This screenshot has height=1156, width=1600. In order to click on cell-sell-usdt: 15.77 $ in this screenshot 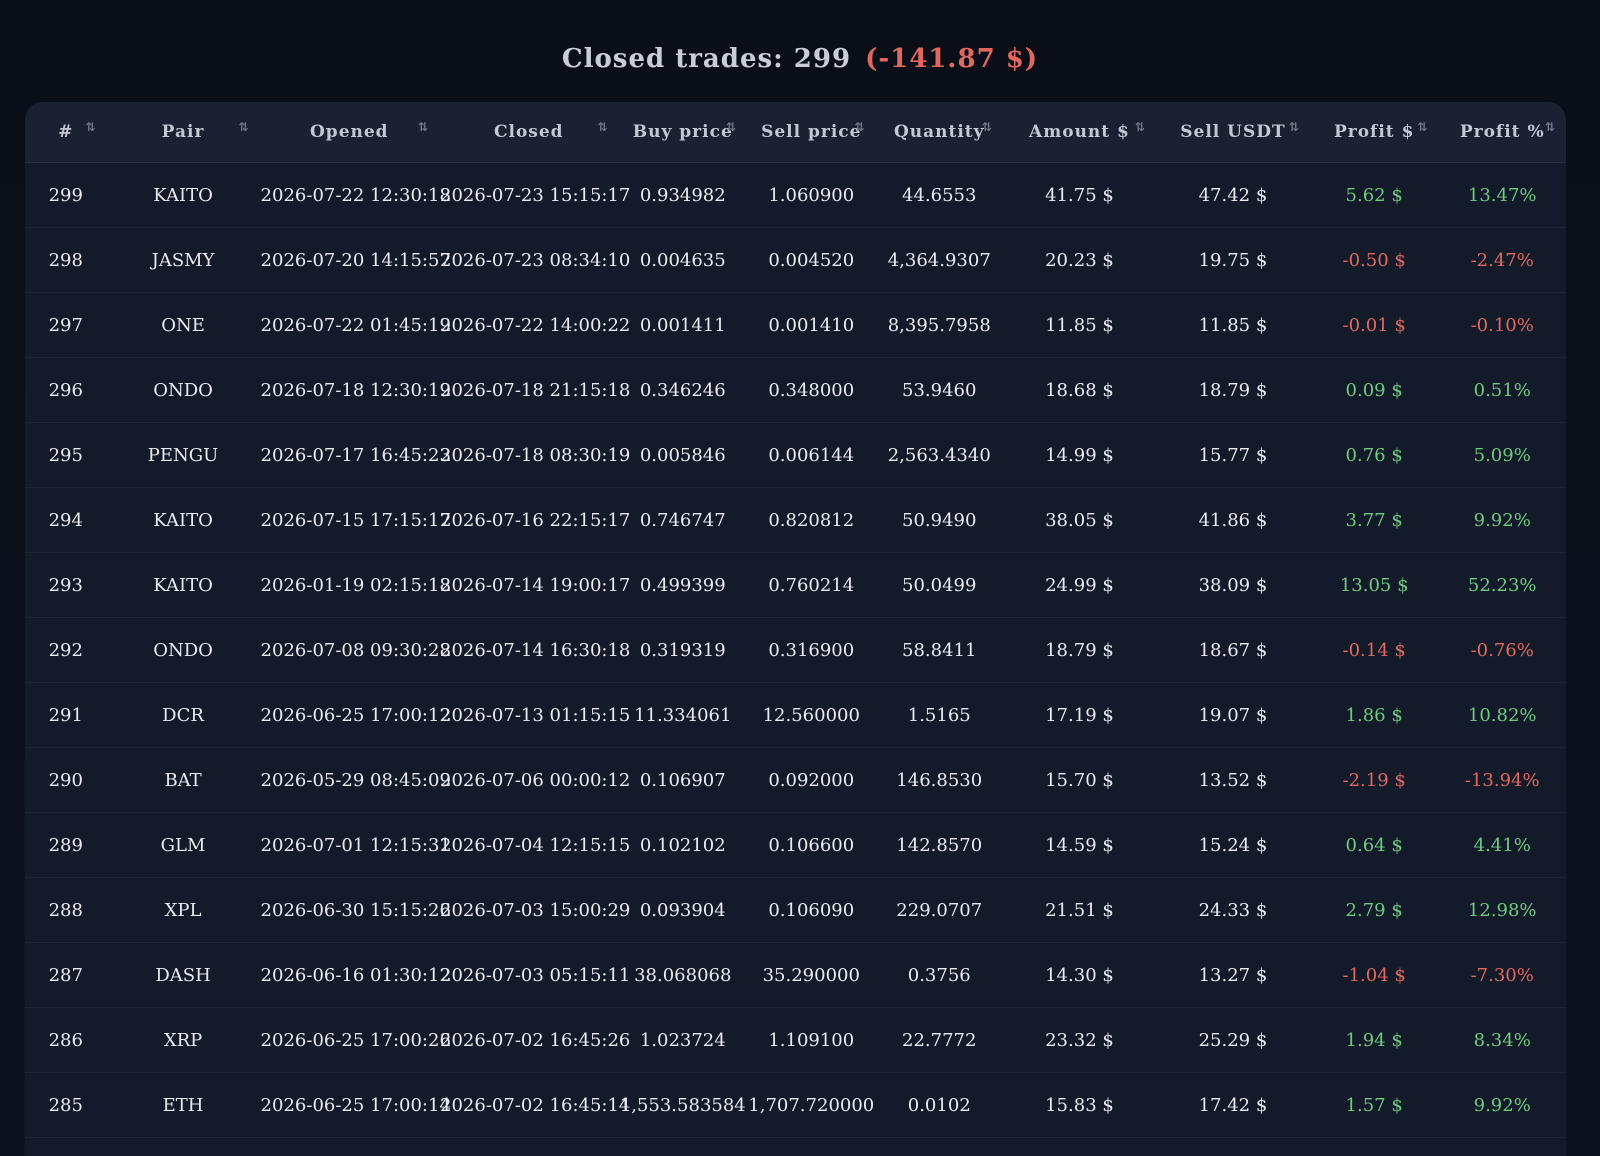, I will do `click(1232, 455)`.